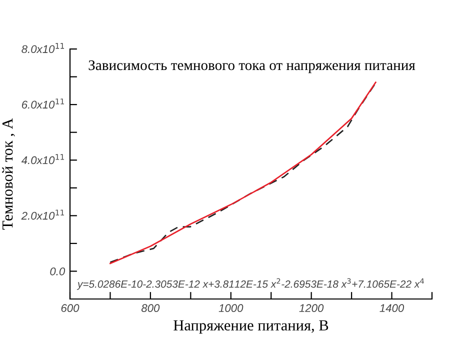 This screenshot has height=353, width=474. I want to click on y-axis-title: Темновой ток , А, so click(8, 174).